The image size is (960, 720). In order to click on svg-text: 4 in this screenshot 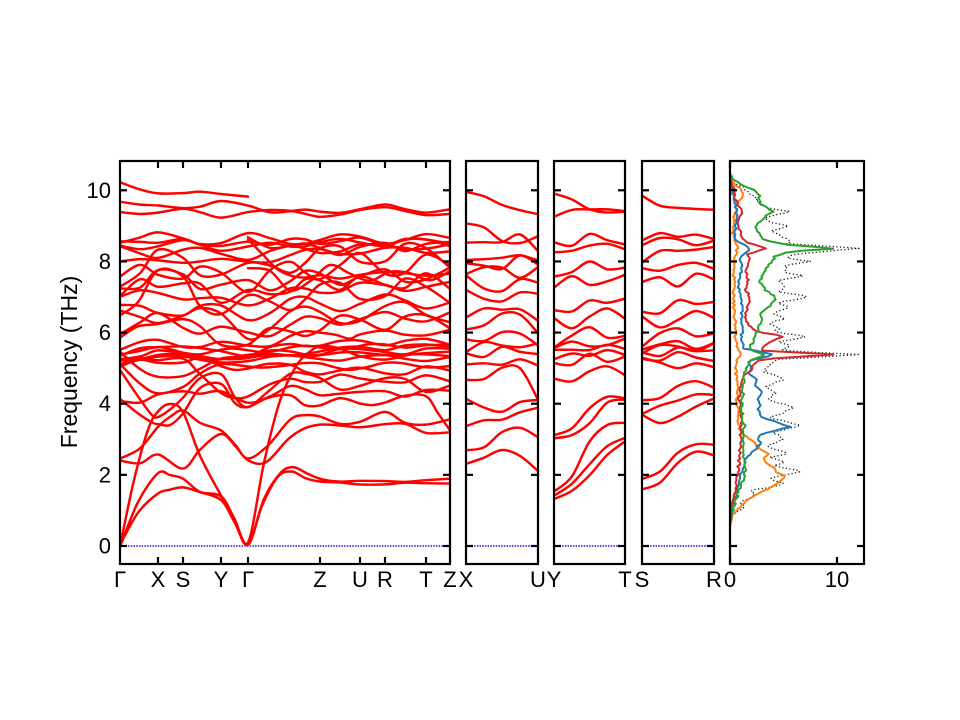, I will do `click(105, 403)`.